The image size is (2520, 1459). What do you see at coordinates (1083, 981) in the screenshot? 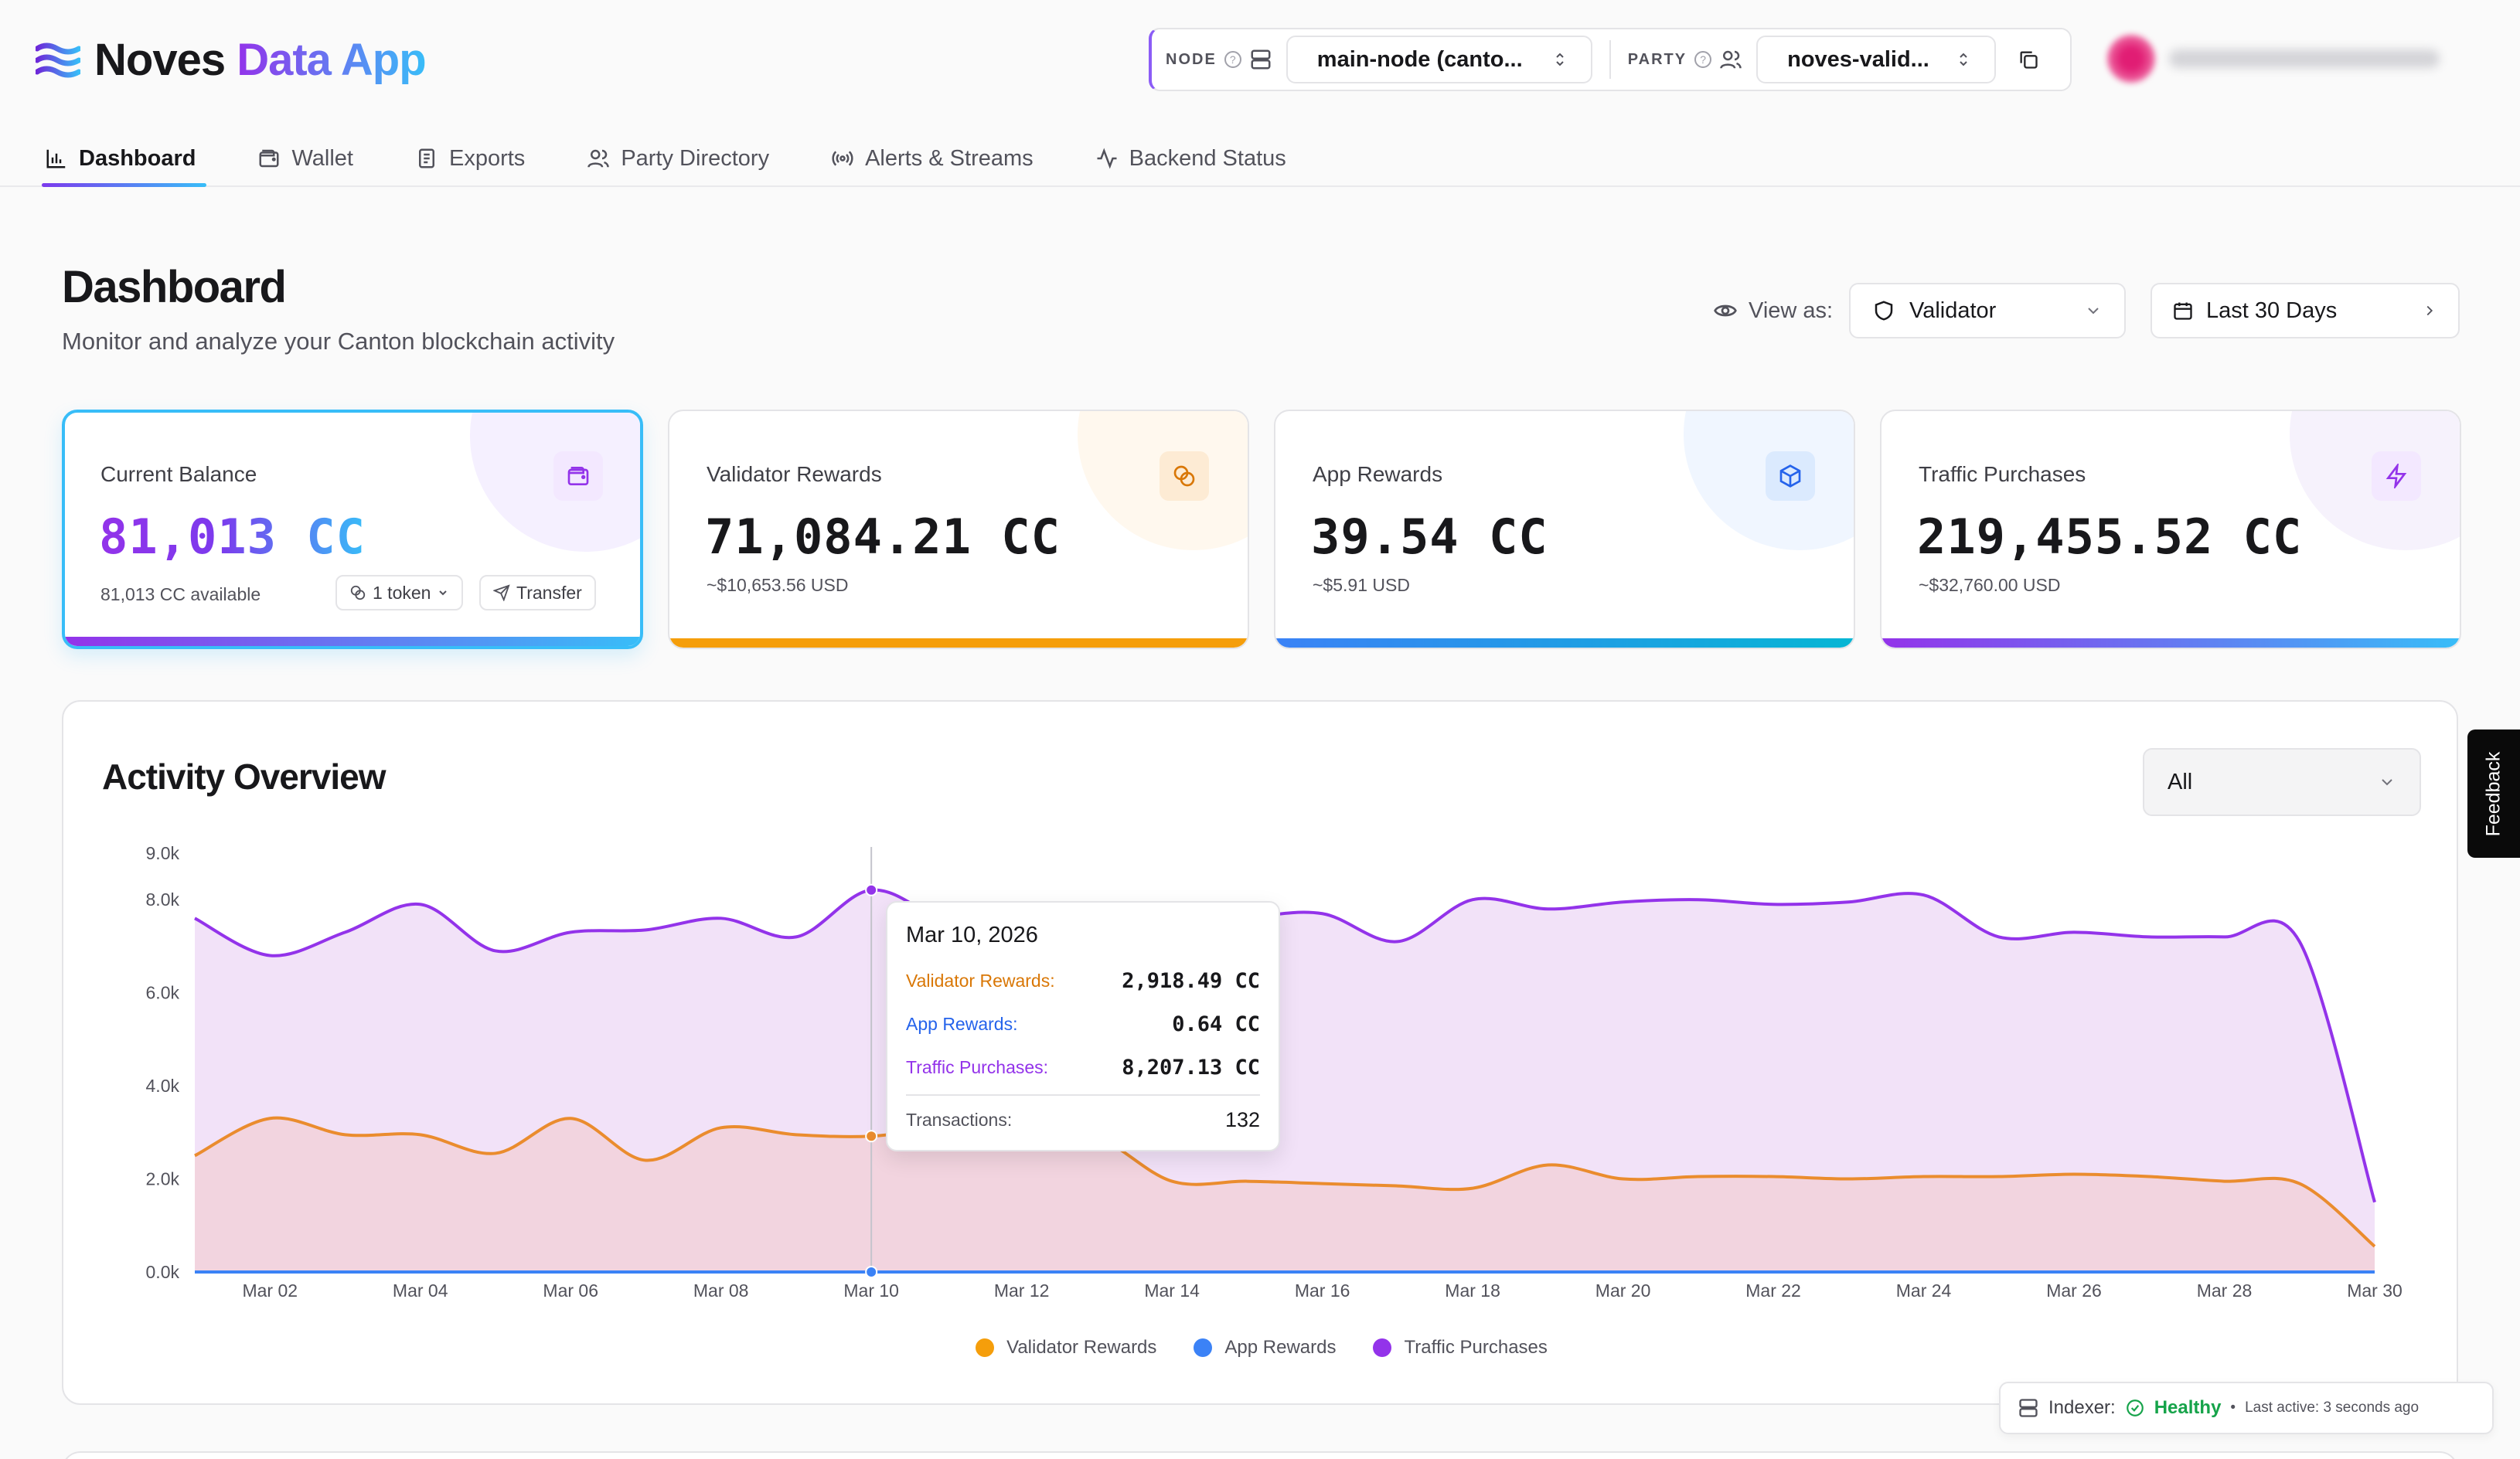
I see `tooltip-row-validator: Validator Rewards: 2,918.49 CC` at bounding box center [1083, 981].